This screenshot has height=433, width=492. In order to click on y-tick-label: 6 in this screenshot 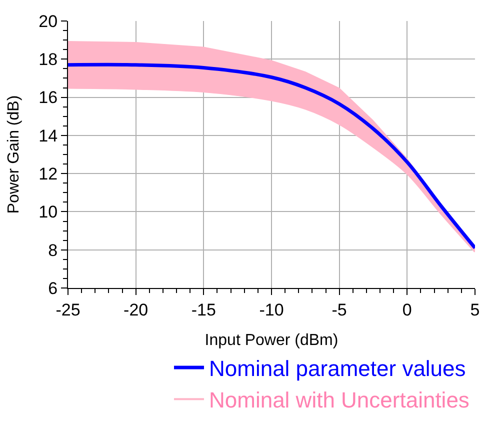, I will do `click(53, 288)`.